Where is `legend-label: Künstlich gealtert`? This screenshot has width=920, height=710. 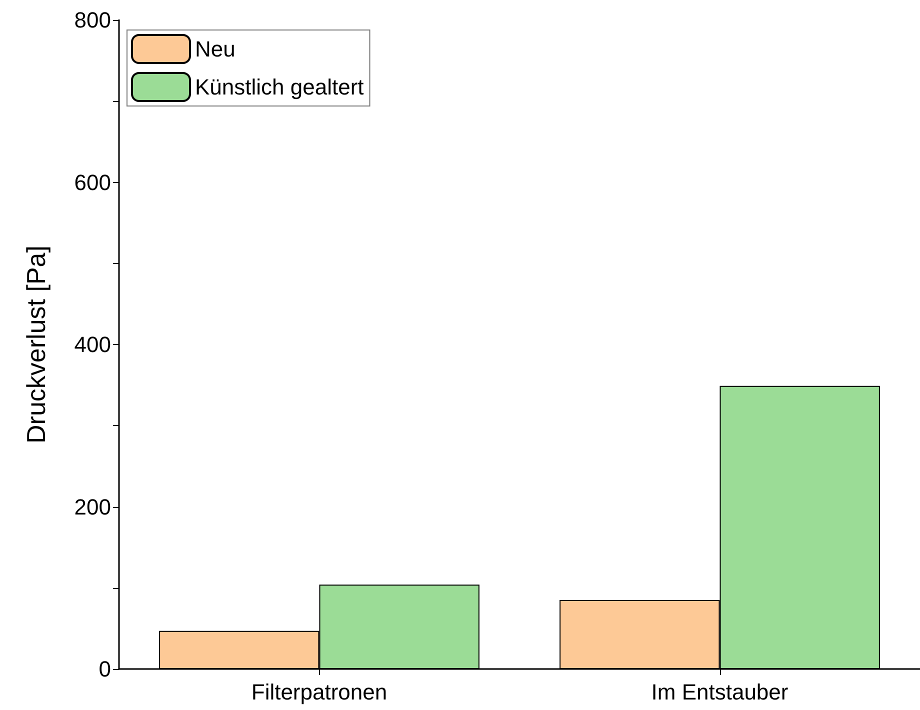
legend-label: Künstlich gealtert is located at coordinates (279, 87).